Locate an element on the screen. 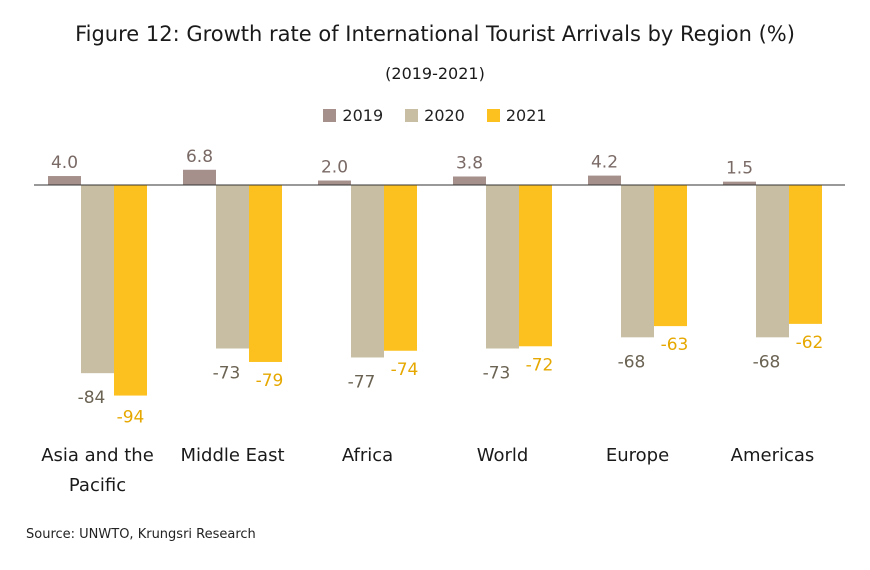 The image size is (870, 570). data-label-2021-2: -74 is located at coordinates (405, 370).